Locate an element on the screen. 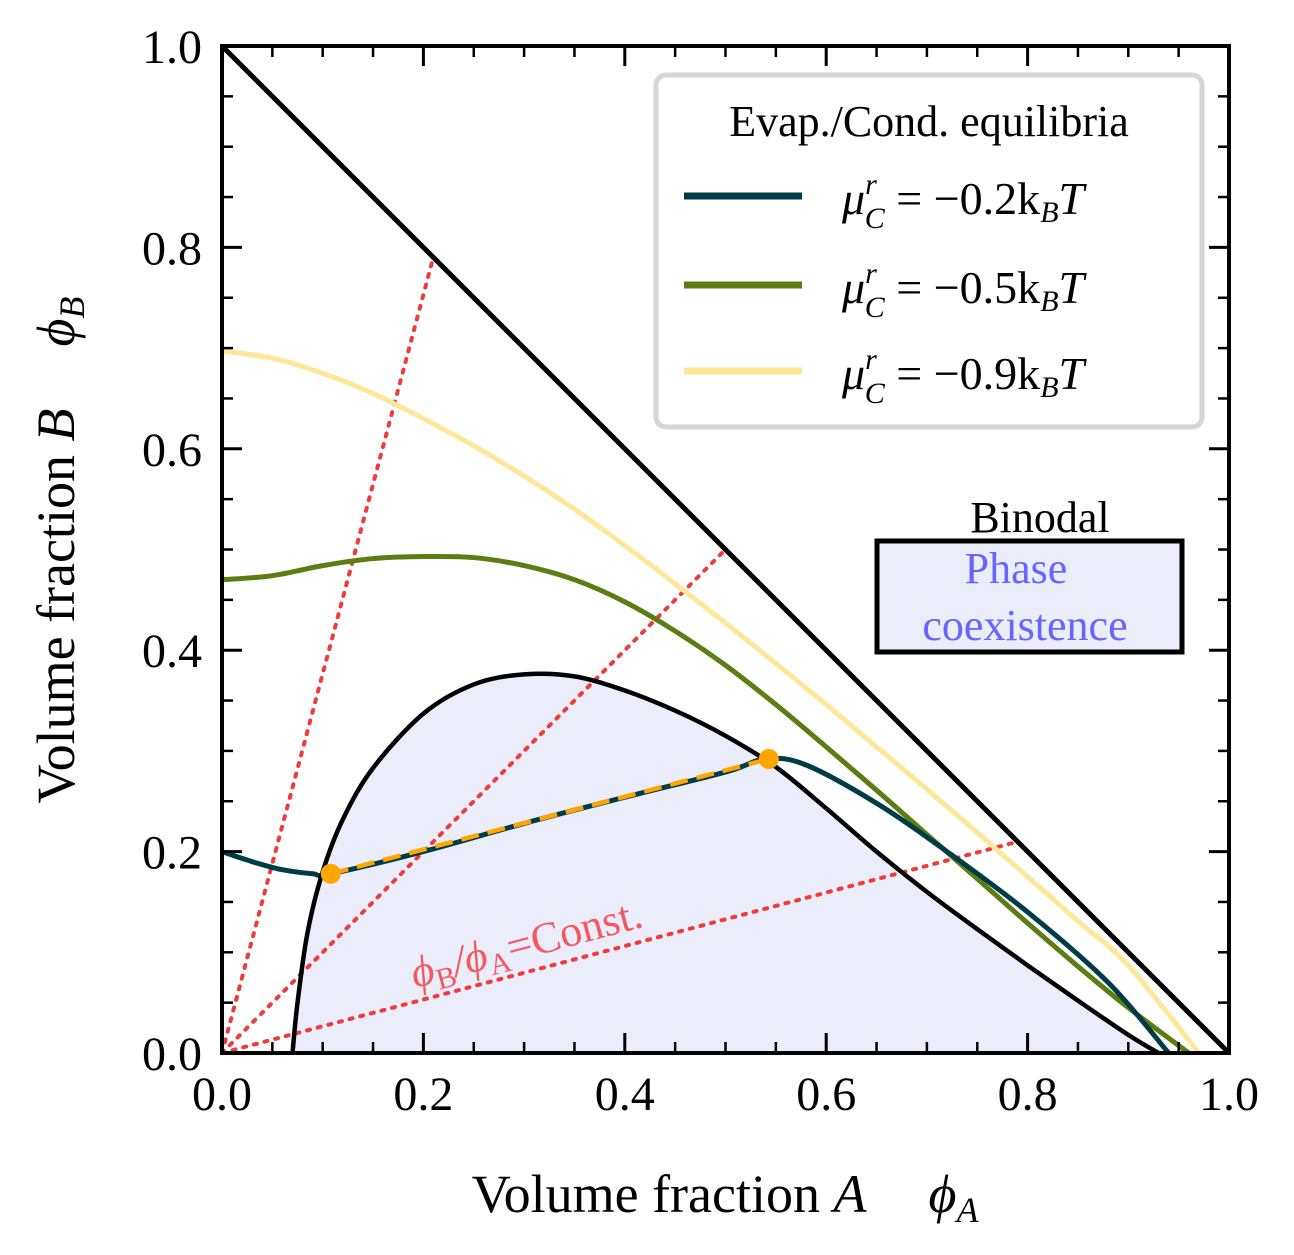 This screenshot has width=1294, height=1255. binodal-legend-line1: Phase is located at coordinates (1016, 568).